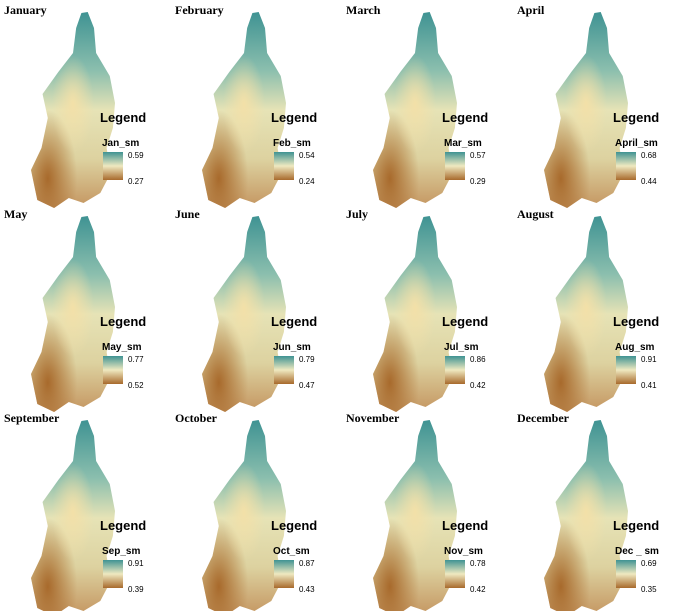 The height and width of the screenshot is (611, 685). What do you see at coordinates (136, 359) in the screenshot?
I see `legend-max: 0.77` at bounding box center [136, 359].